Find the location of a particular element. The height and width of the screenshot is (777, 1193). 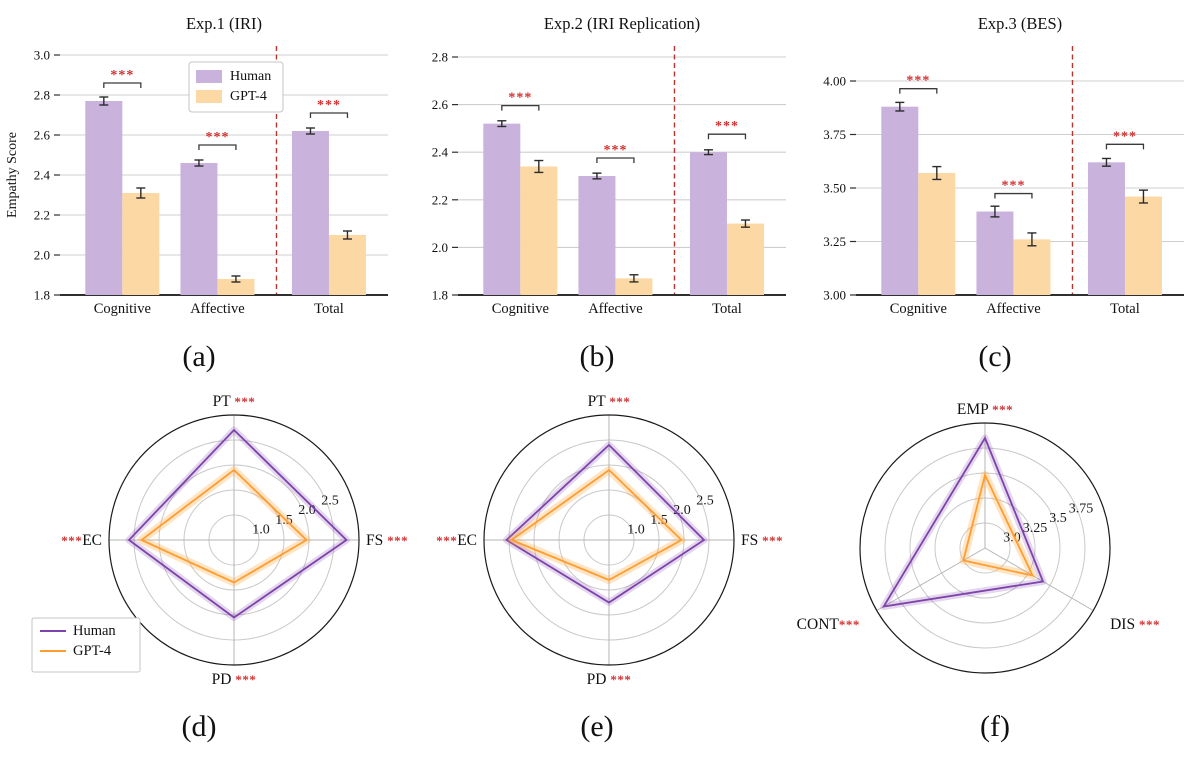

svg-text: DIS *** is located at coordinates (1135, 624).